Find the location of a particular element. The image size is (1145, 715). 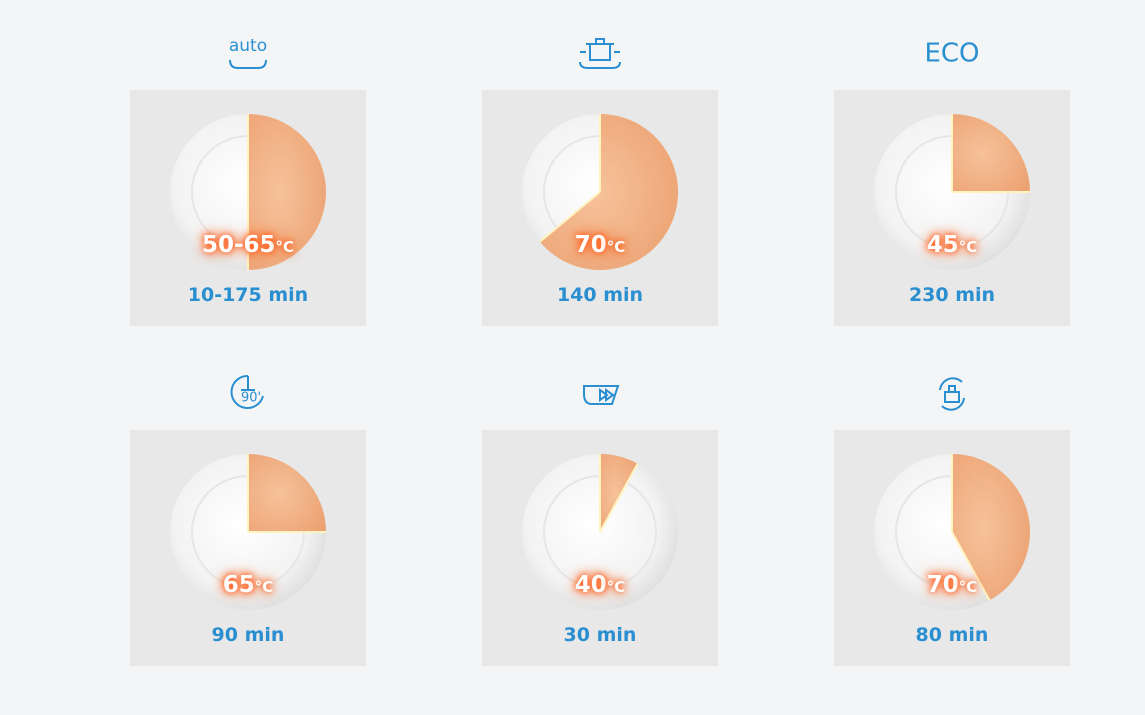

program-icon: ECO is located at coordinates (951, 54).